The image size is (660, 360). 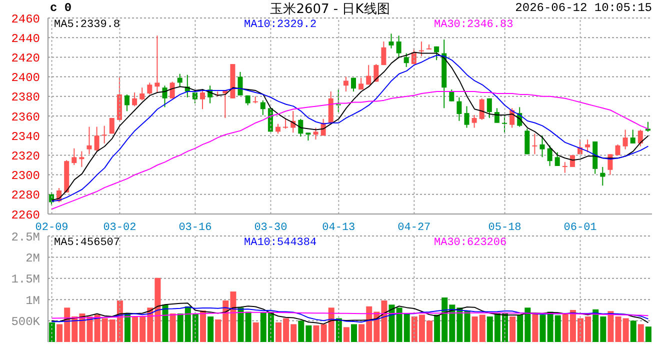 I want to click on text: MA30:623206, so click(x=471, y=243).